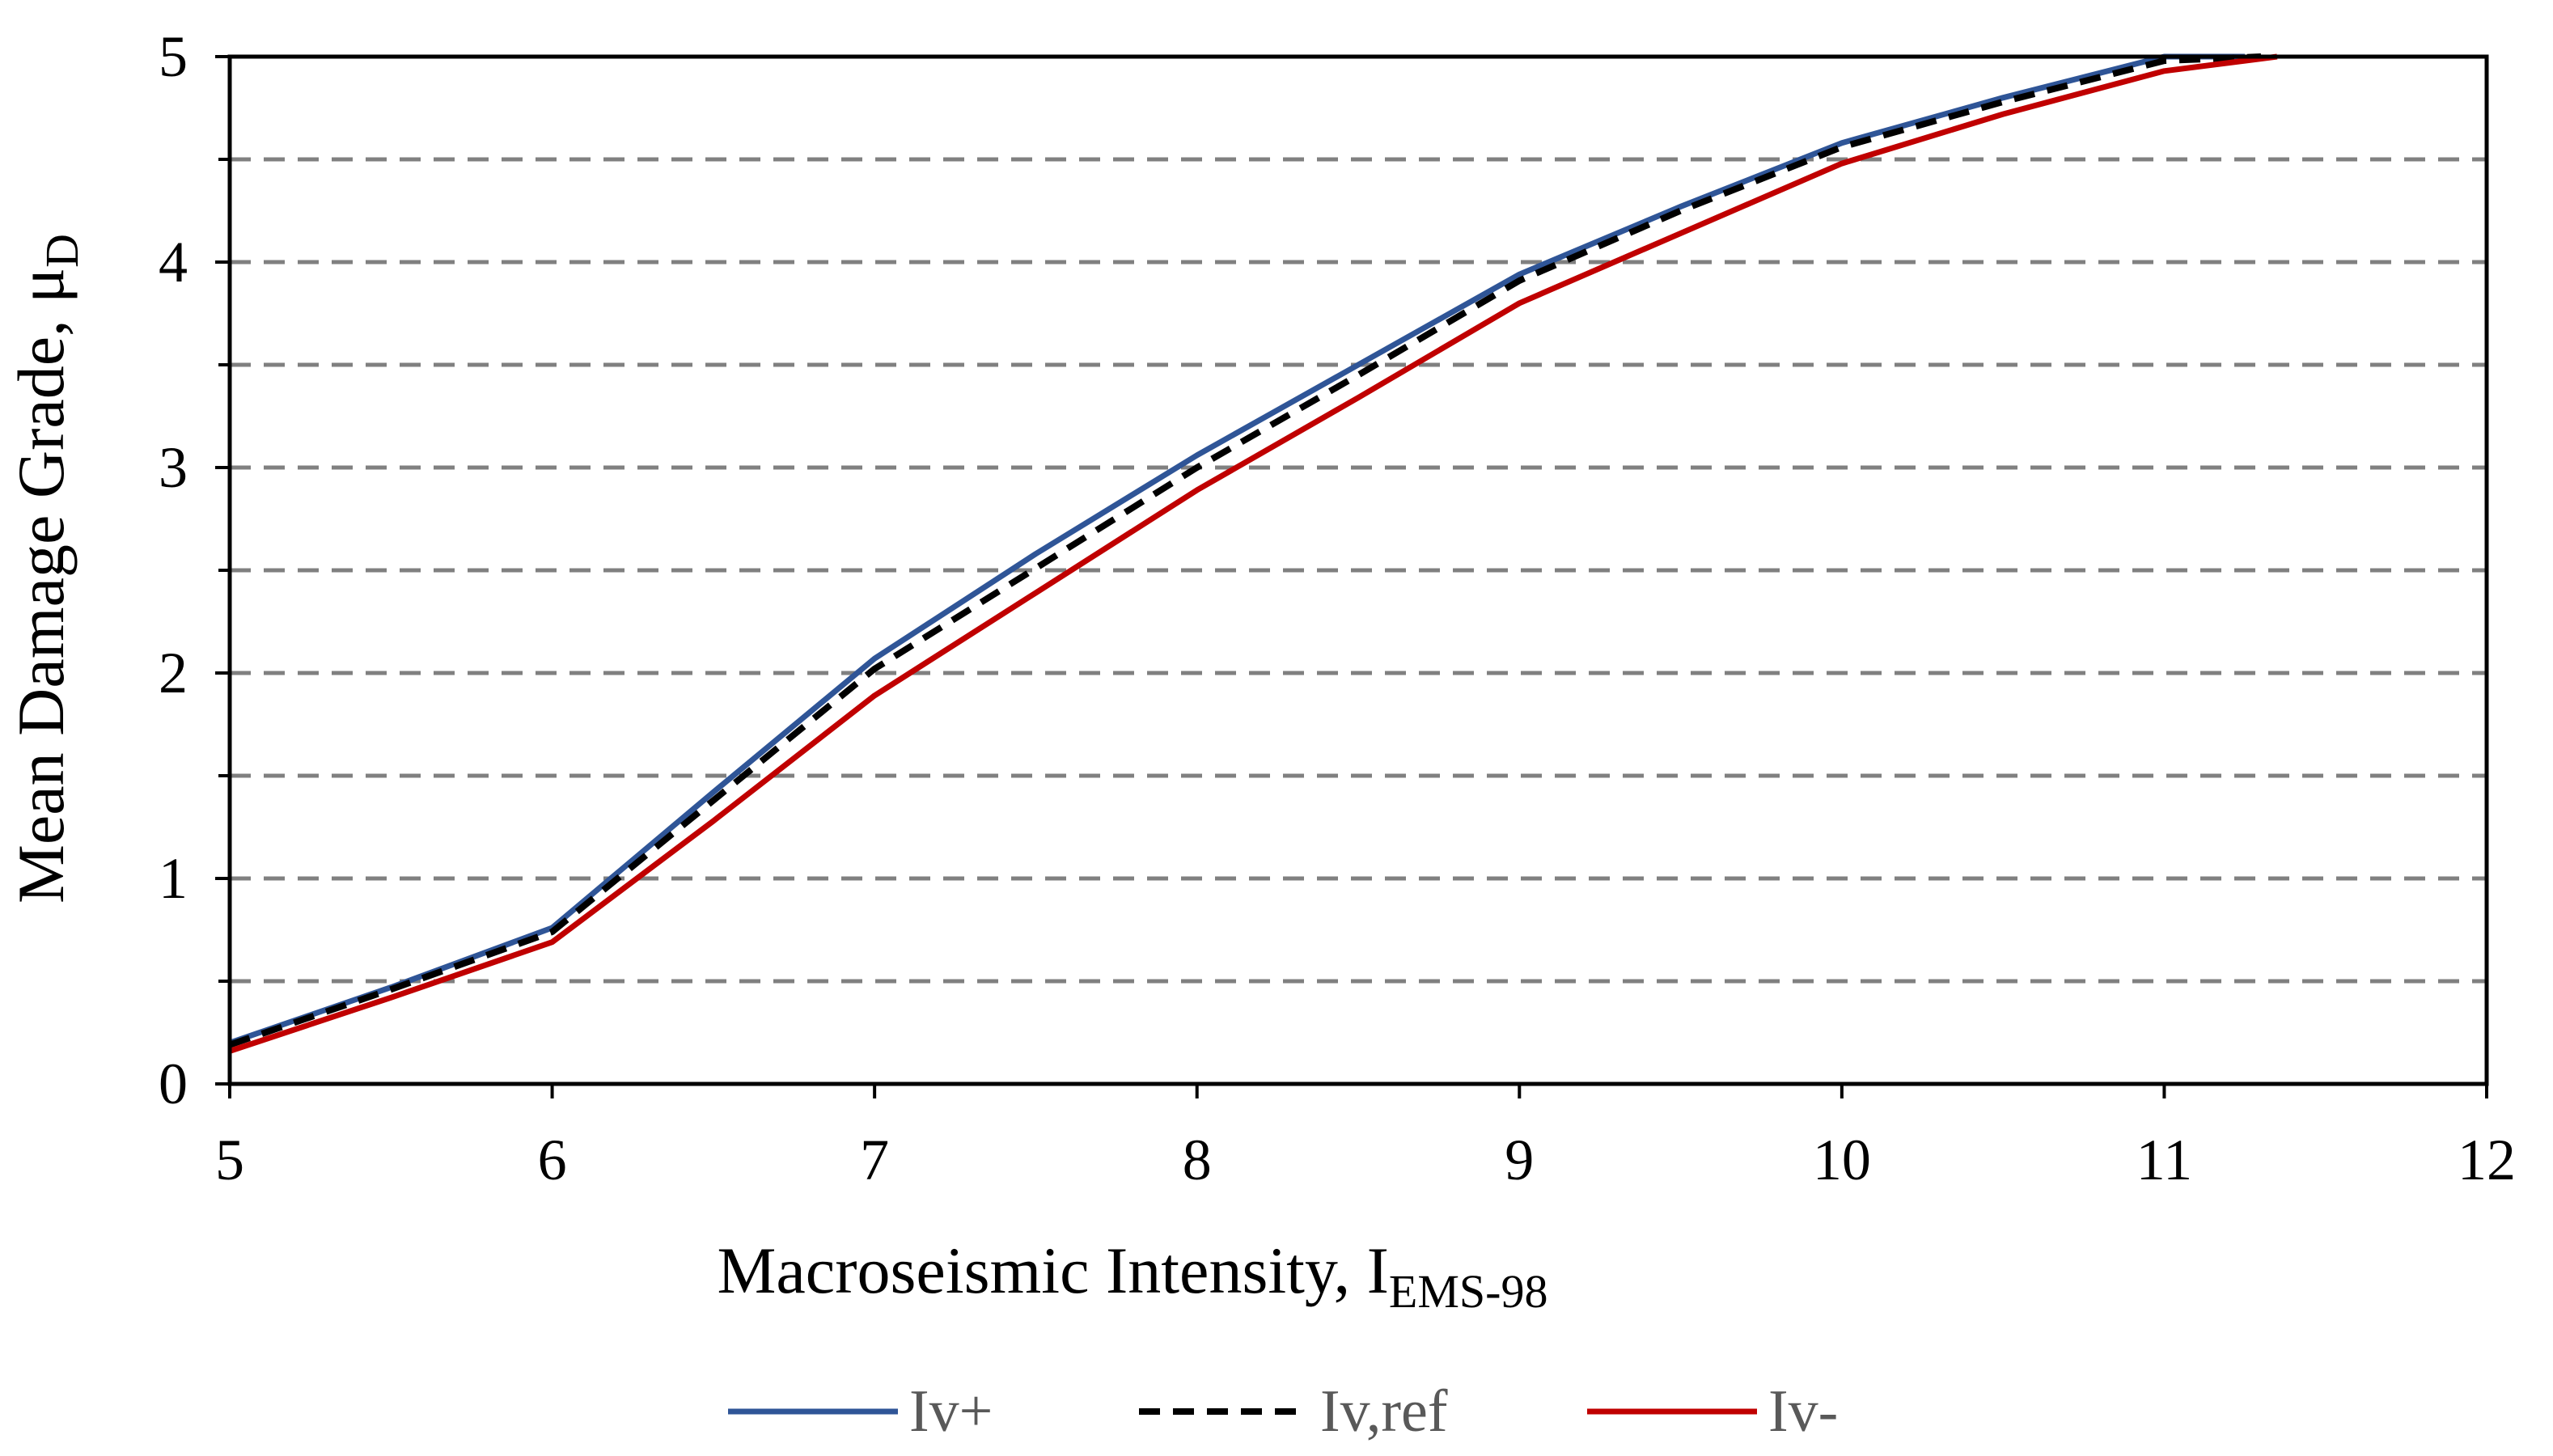 This screenshot has height=1456, width=2553. Describe the element at coordinates (1519, 1160) in the screenshot. I see `x-tick-label: 9` at that location.